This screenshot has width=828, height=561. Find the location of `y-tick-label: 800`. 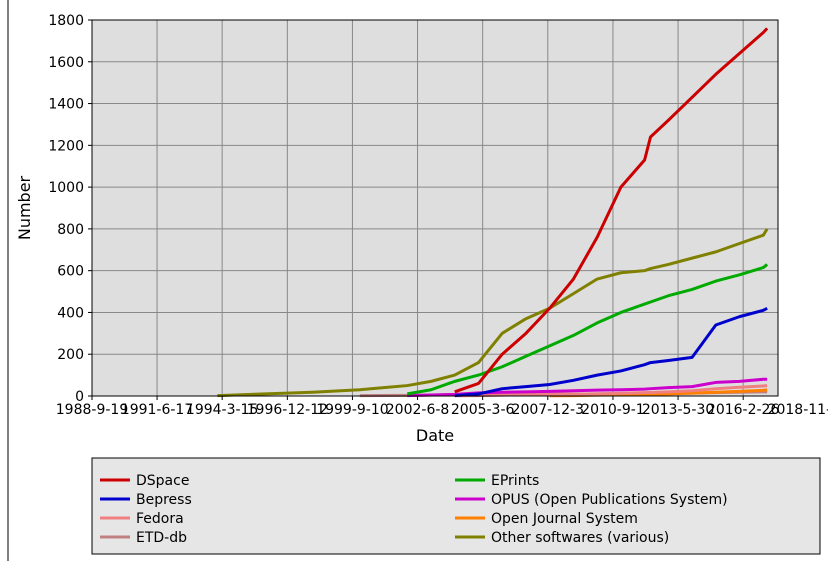

y-tick-label: 800 is located at coordinates (70, 230).